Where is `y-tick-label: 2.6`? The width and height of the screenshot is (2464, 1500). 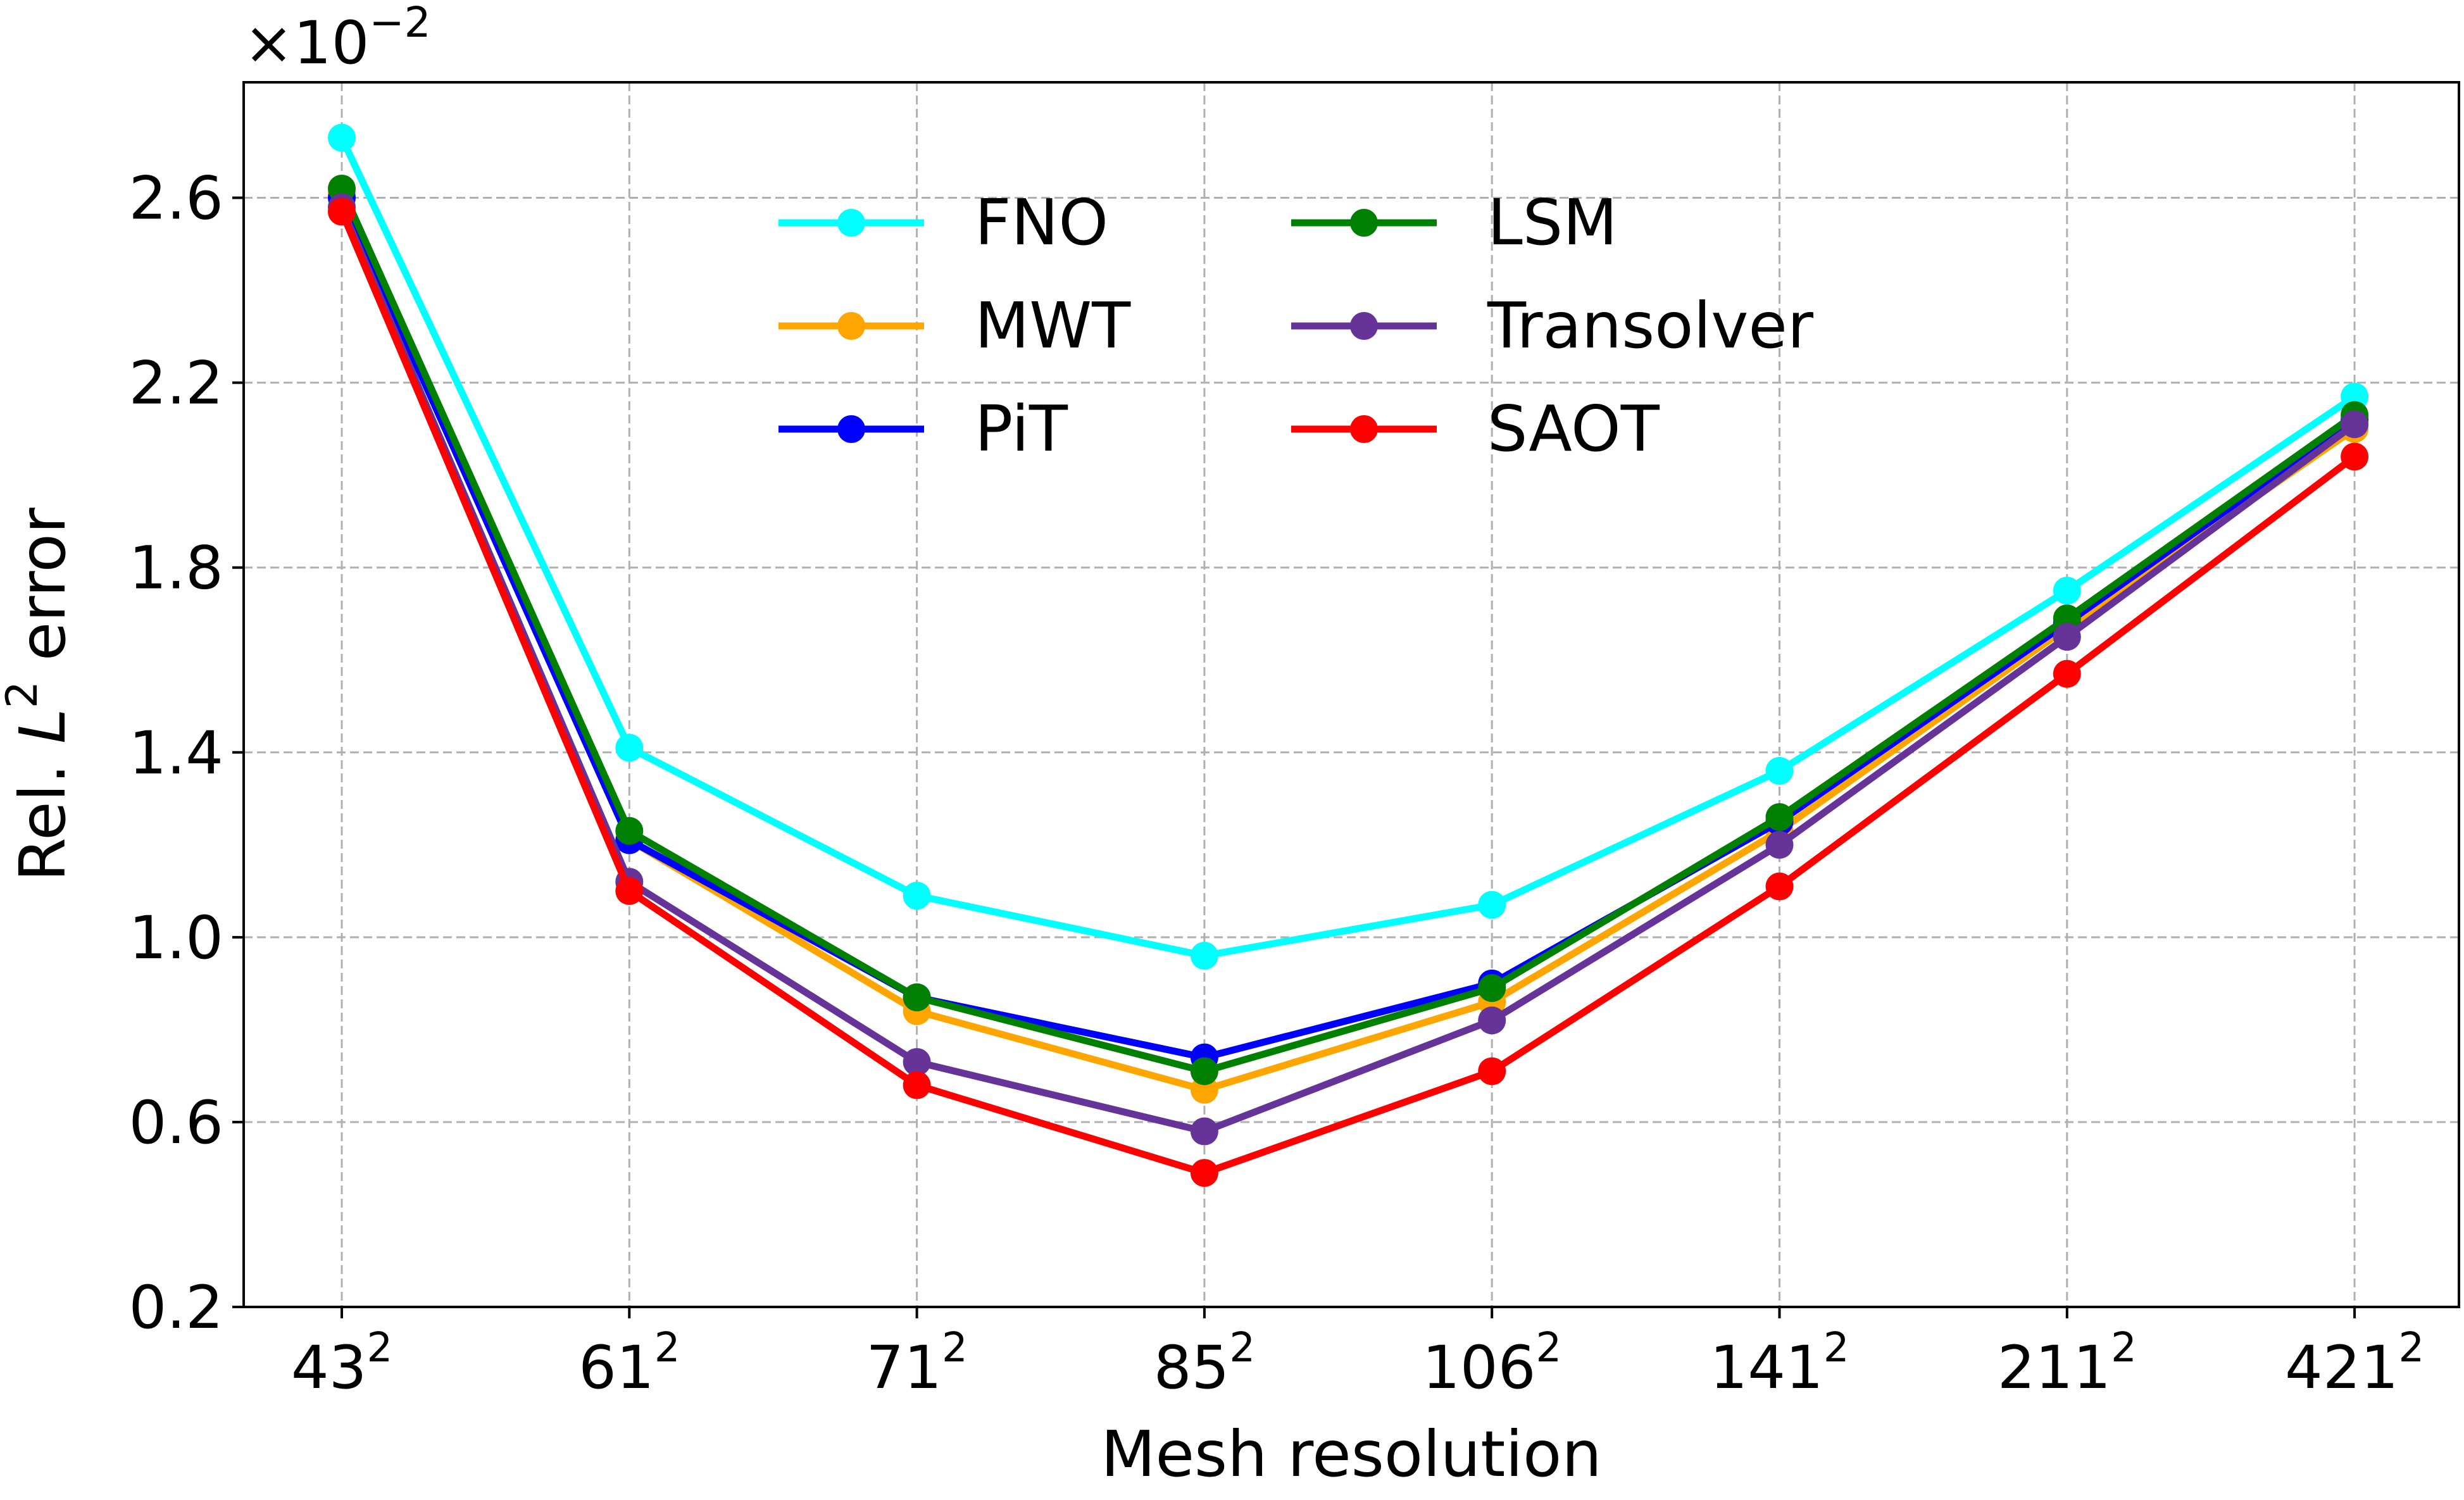 y-tick-label: 2.6 is located at coordinates (176, 200).